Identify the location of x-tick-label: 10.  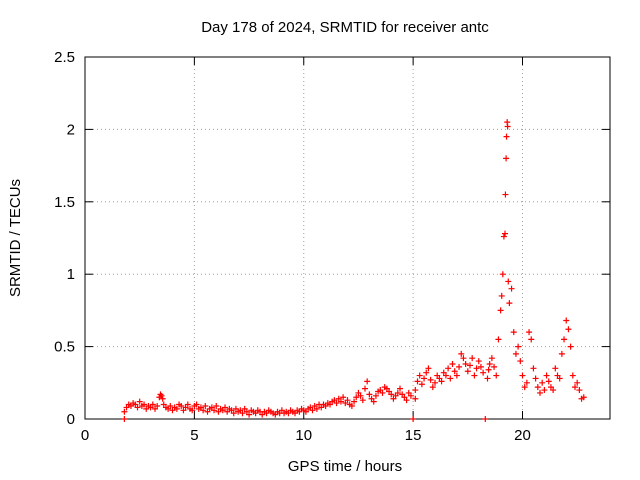
(303, 435).